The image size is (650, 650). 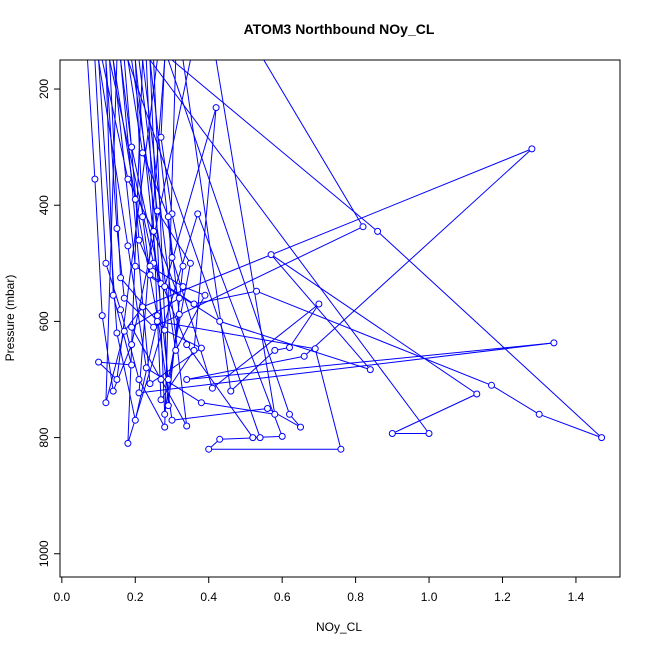 I want to click on x-tick-label: 1.0, so click(x=429, y=597).